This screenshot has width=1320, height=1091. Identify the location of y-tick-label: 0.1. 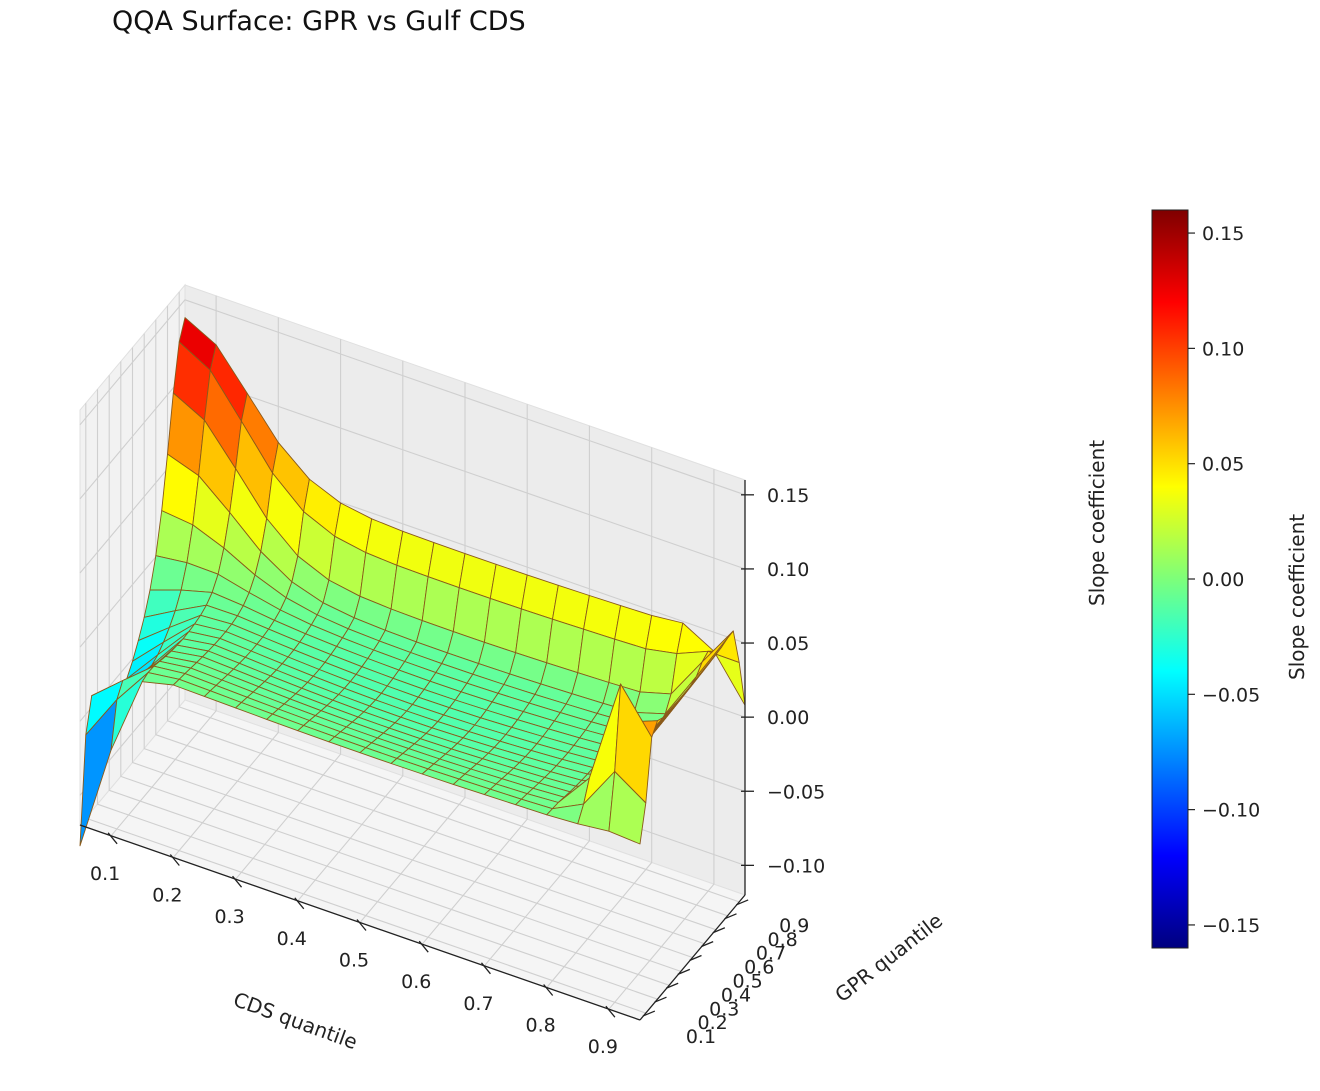
(701, 1037).